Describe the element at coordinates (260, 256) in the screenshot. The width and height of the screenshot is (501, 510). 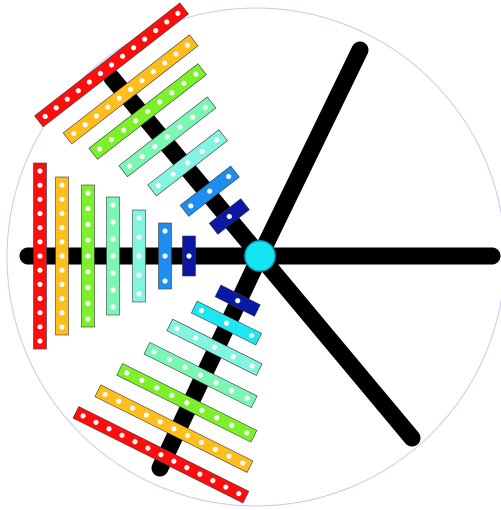
I see `hub-top` at that location.